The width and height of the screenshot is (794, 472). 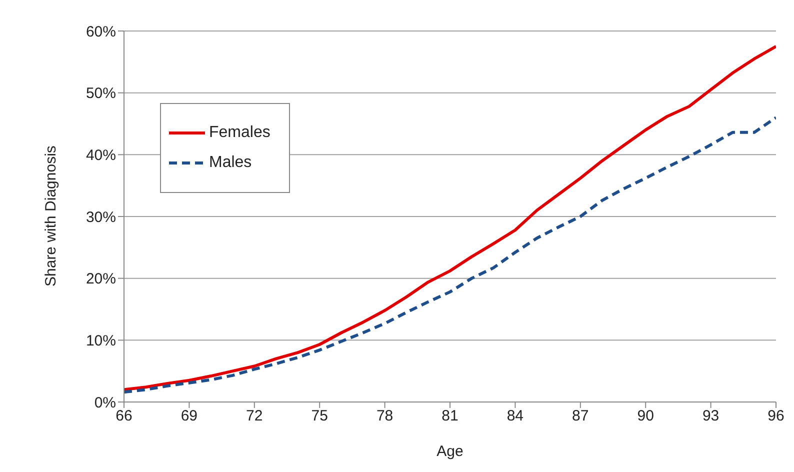 I want to click on y-tick-label: 50%, so click(x=101, y=93).